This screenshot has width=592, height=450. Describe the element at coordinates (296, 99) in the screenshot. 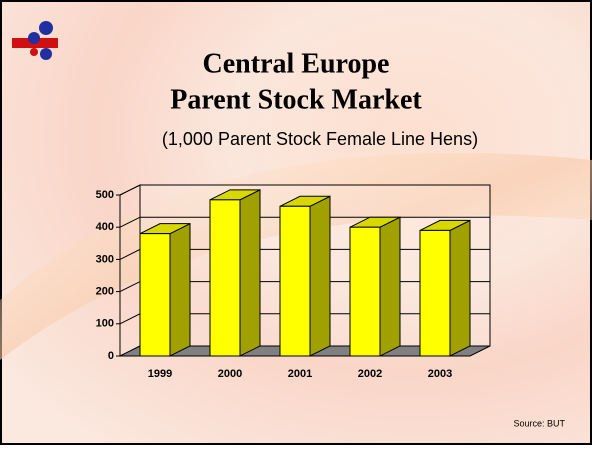

I see `title: Parent Stock Market` at that location.